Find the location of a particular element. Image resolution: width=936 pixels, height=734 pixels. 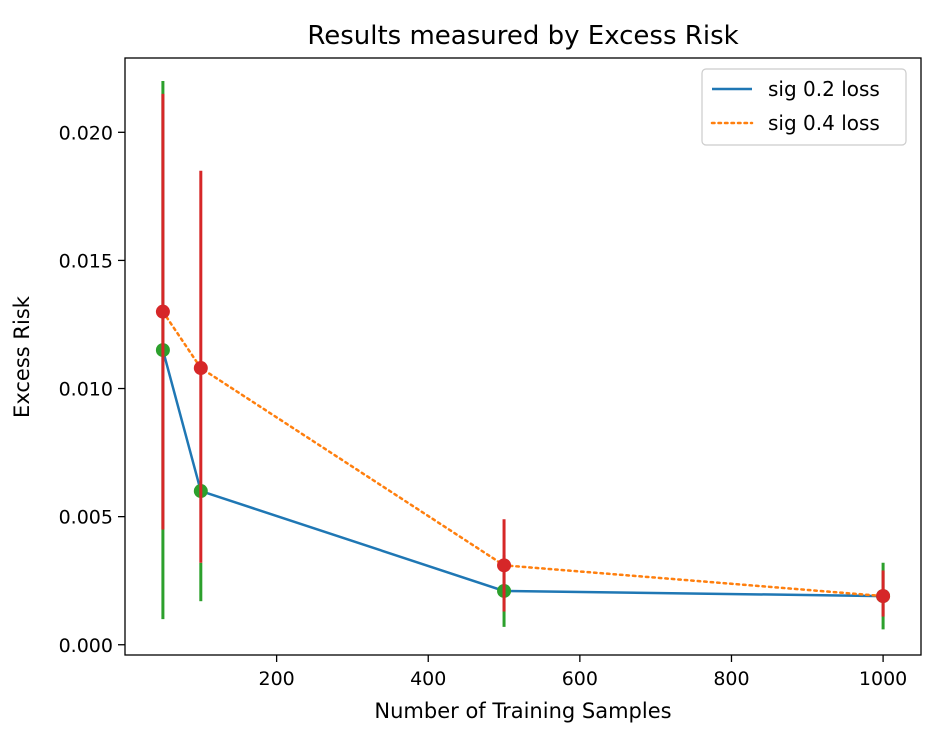

legend: sig 0.2 loss sig 0.4 loss is located at coordinates (804, 107).